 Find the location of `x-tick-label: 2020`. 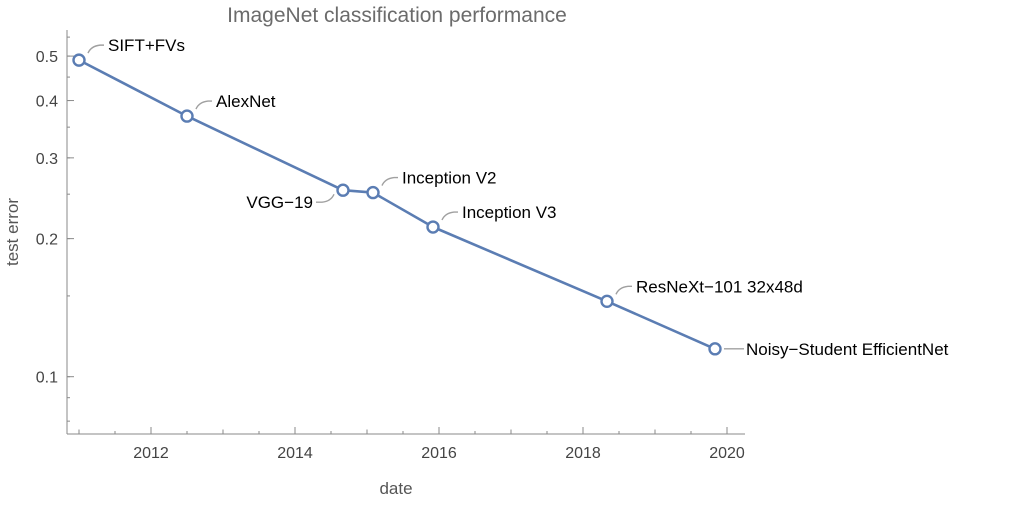

x-tick-label: 2020 is located at coordinates (727, 453).